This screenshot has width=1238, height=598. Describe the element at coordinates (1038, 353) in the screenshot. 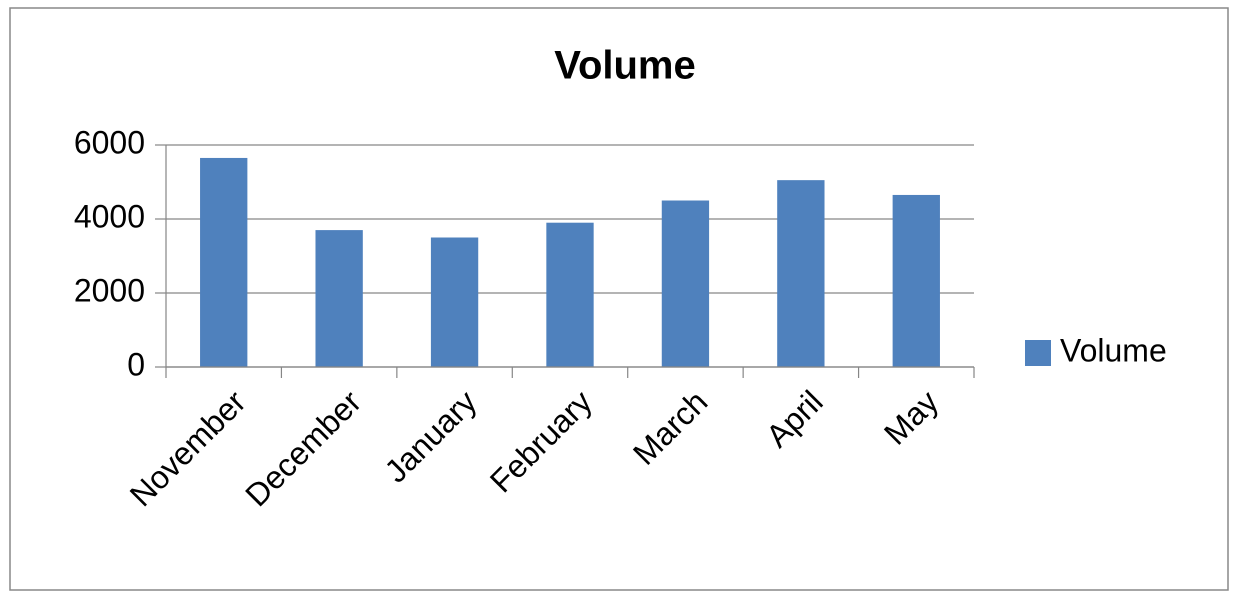

I see `legend-swatch` at that location.